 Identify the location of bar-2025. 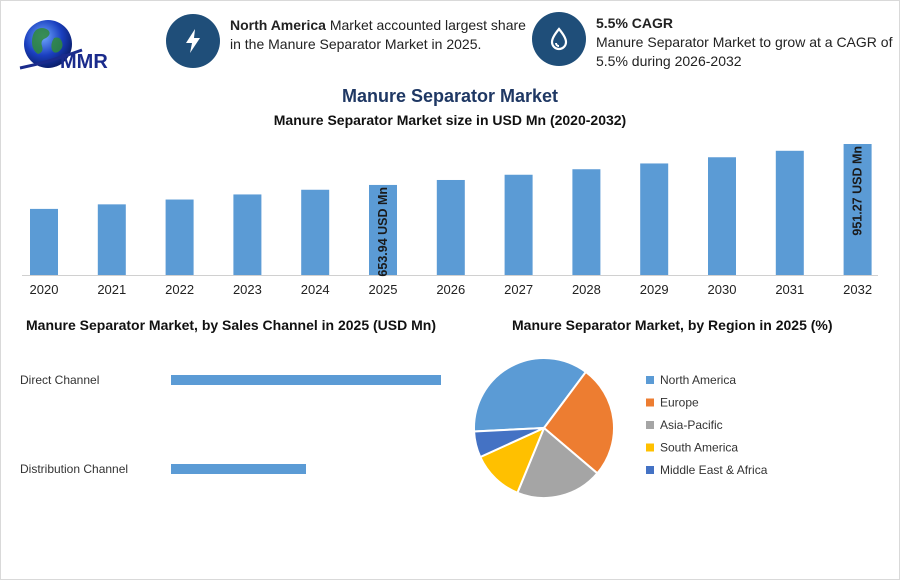
(383, 229).